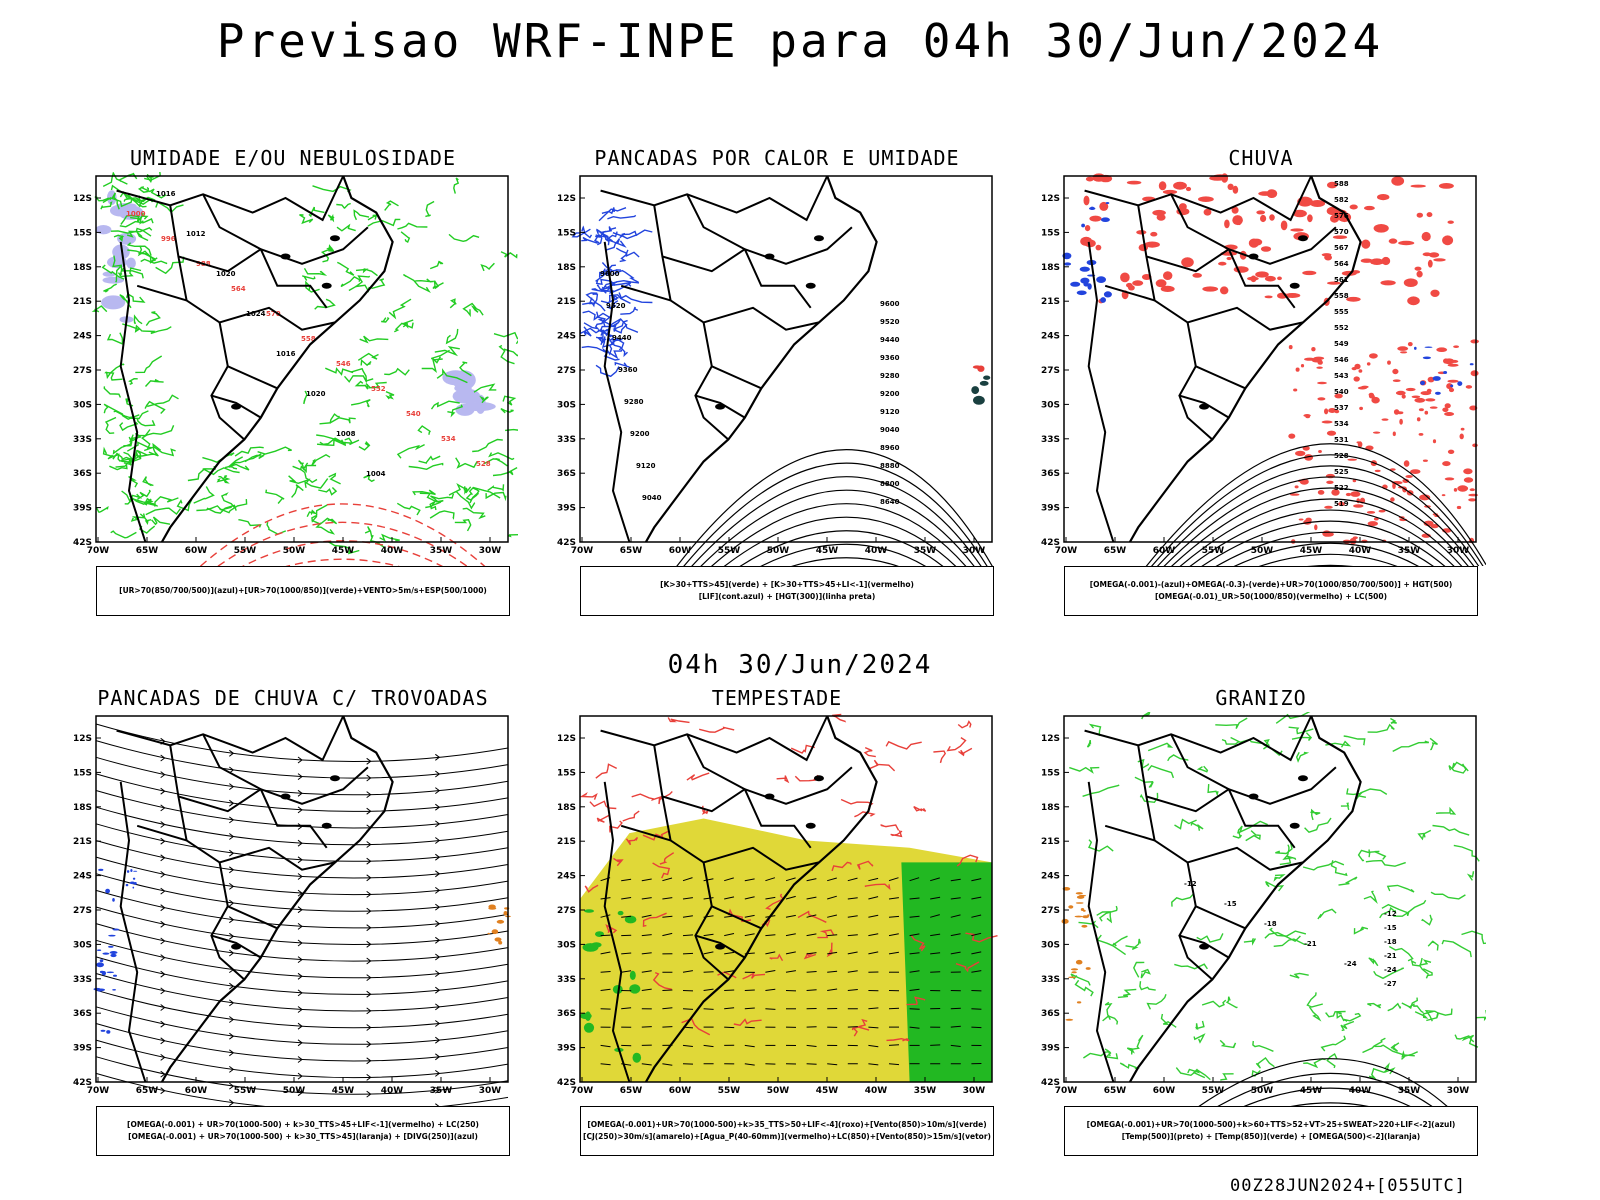  I want to click on hgt500-contour, so click(1321, 532).